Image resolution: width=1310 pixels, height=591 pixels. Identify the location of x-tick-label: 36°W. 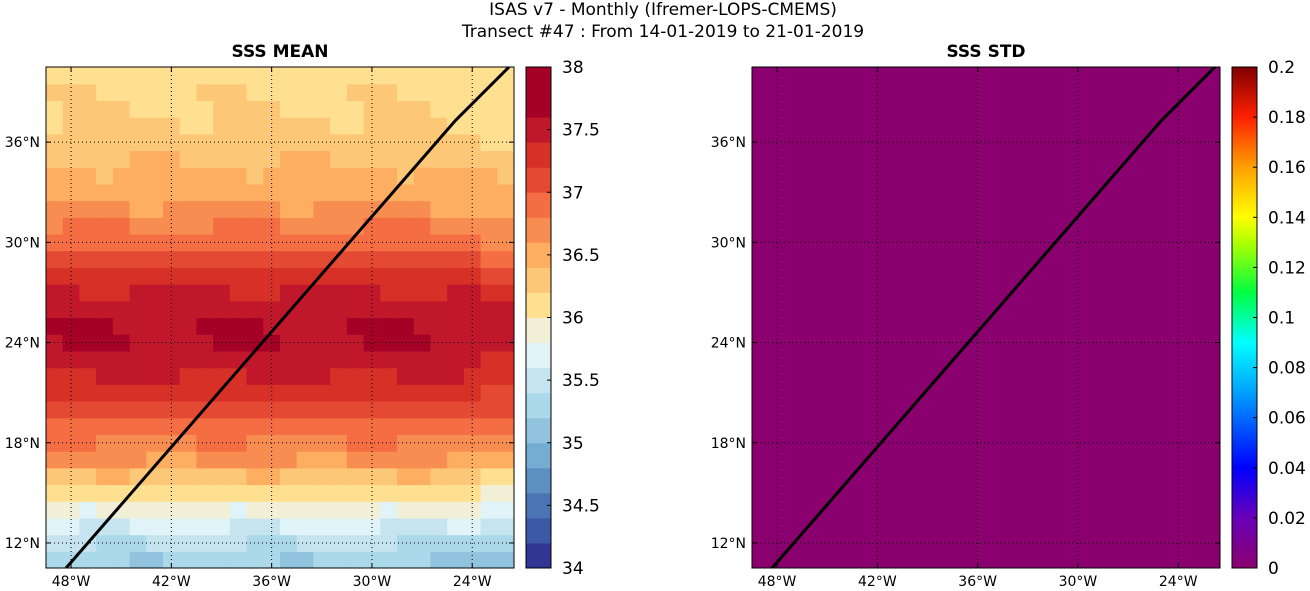
(271, 582).